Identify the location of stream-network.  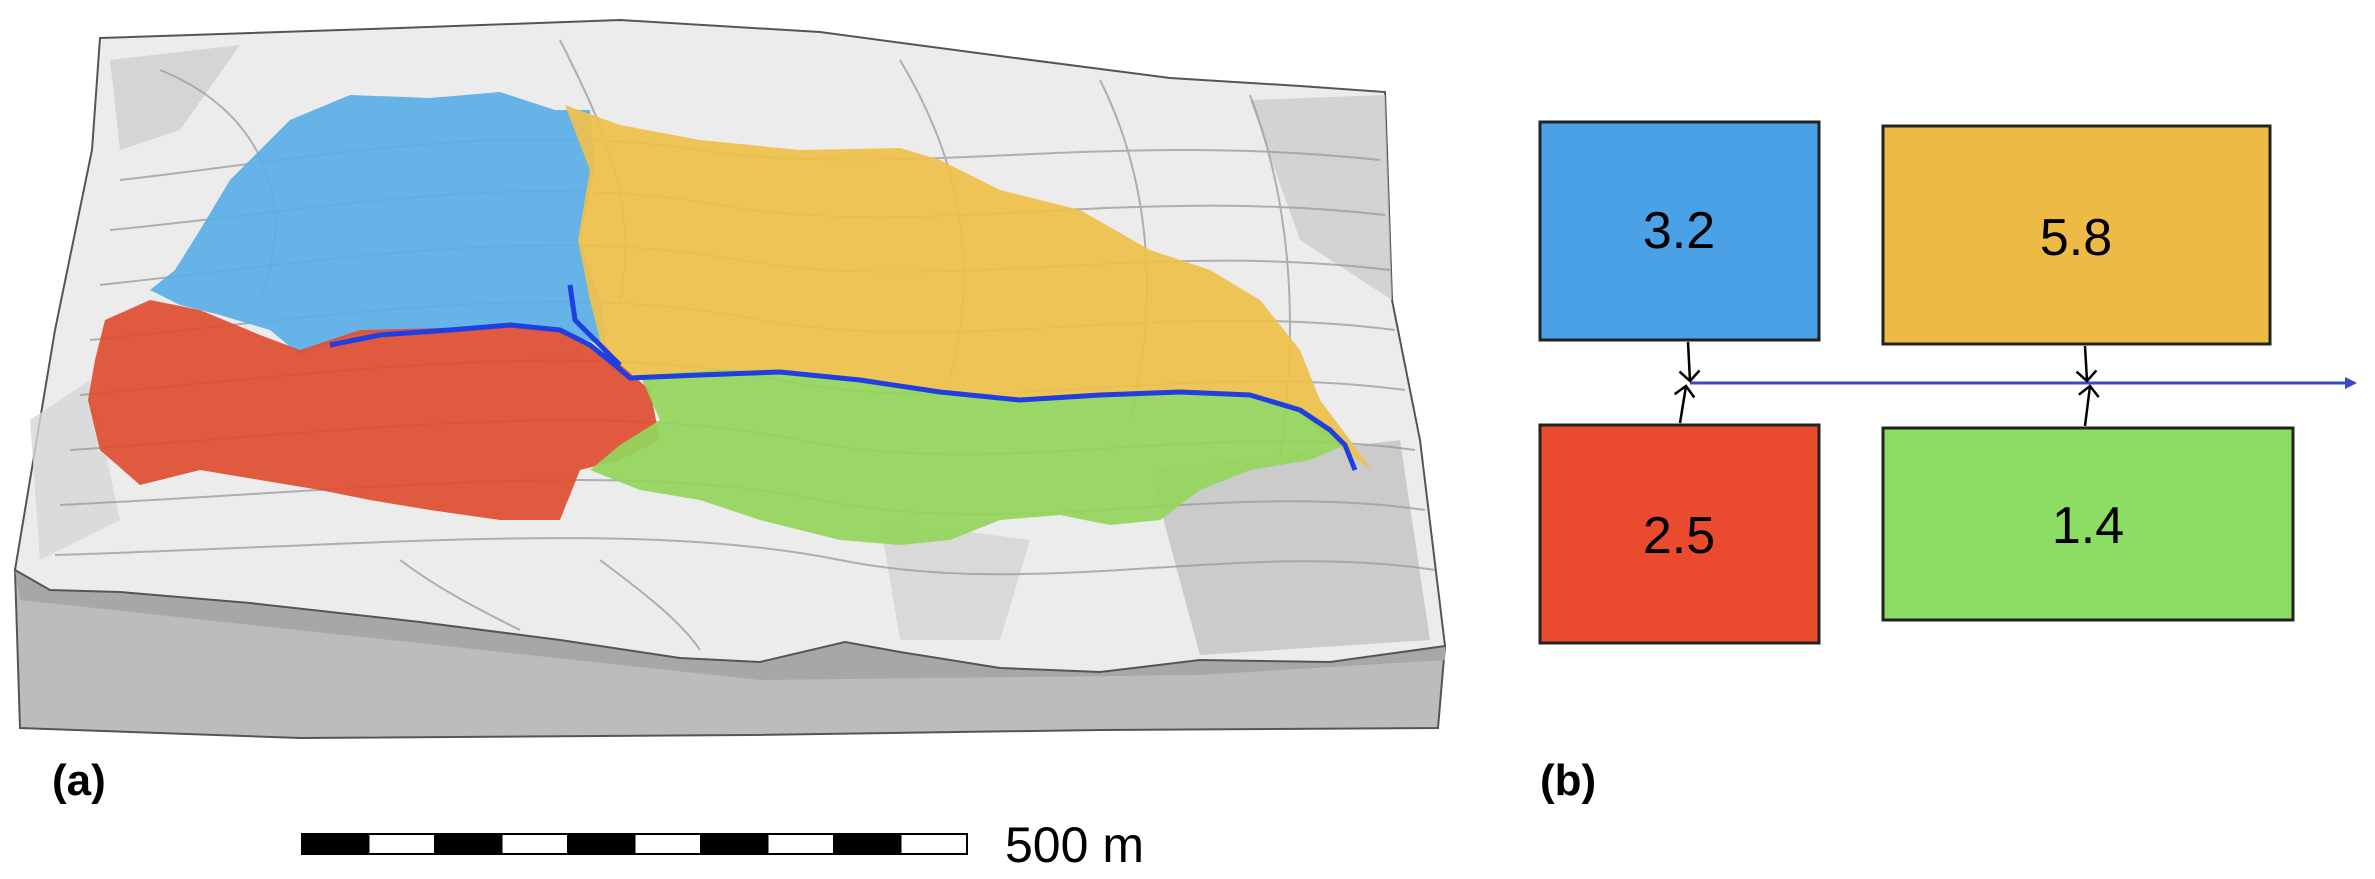
(843, 377).